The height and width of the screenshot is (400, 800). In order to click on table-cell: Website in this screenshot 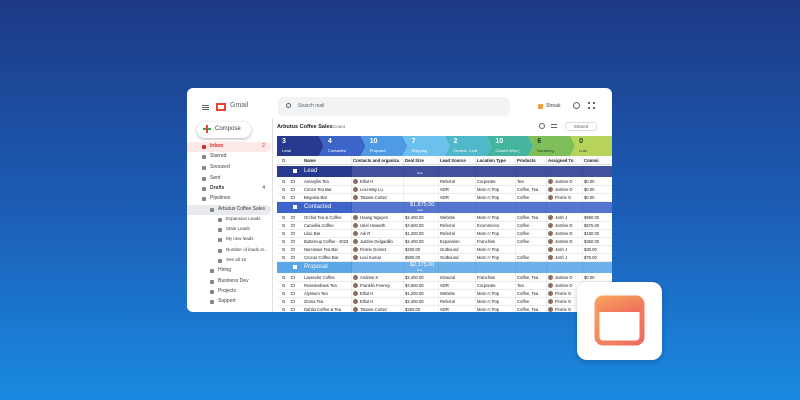, I will do `click(448, 217)`.